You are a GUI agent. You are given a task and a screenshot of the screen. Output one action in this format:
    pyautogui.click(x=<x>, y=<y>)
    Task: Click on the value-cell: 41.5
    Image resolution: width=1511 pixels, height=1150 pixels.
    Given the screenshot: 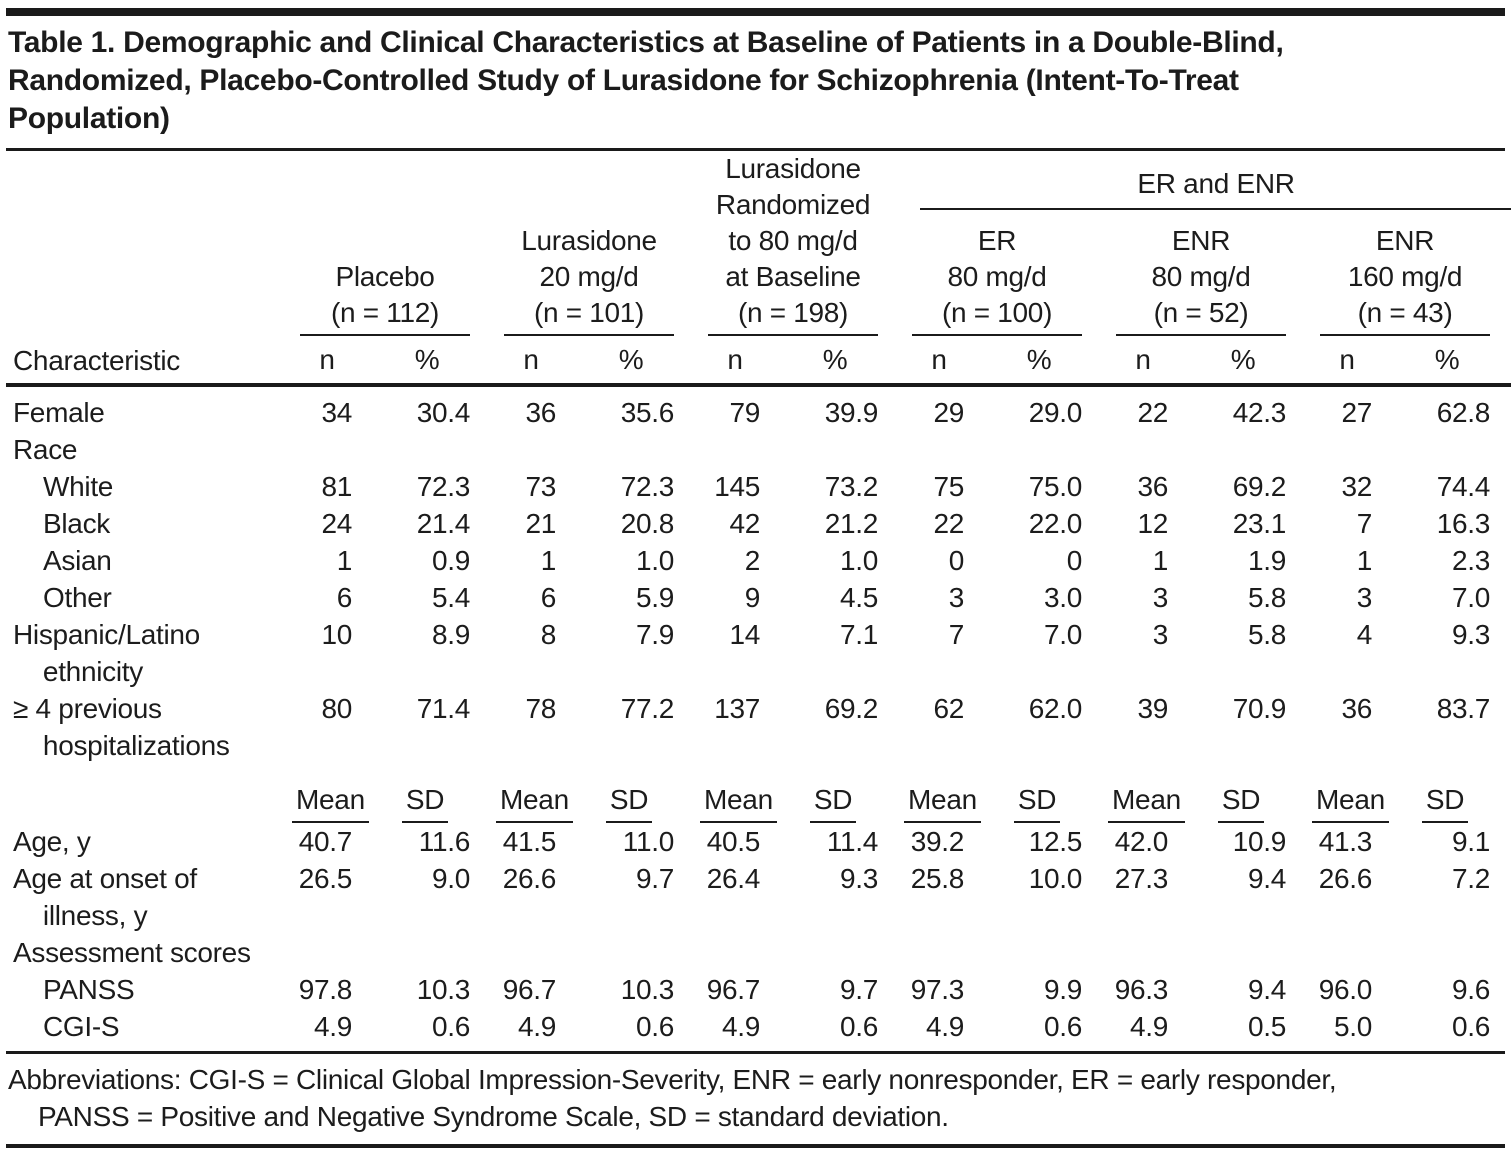 What is the action you would take?
    pyautogui.click(x=529, y=841)
    